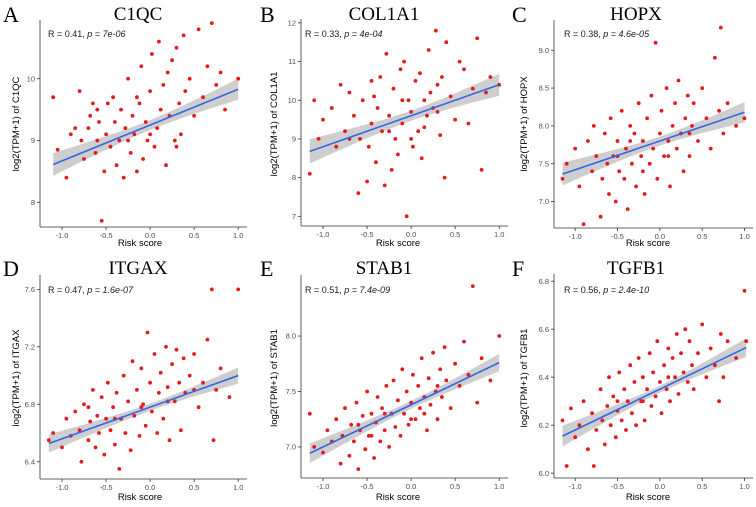 The height and width of the screenshot is (507, 756). Describe the element at coordinates (583, 34) in the screenshot. I see `stat-r: R = 0.38,` at that location.